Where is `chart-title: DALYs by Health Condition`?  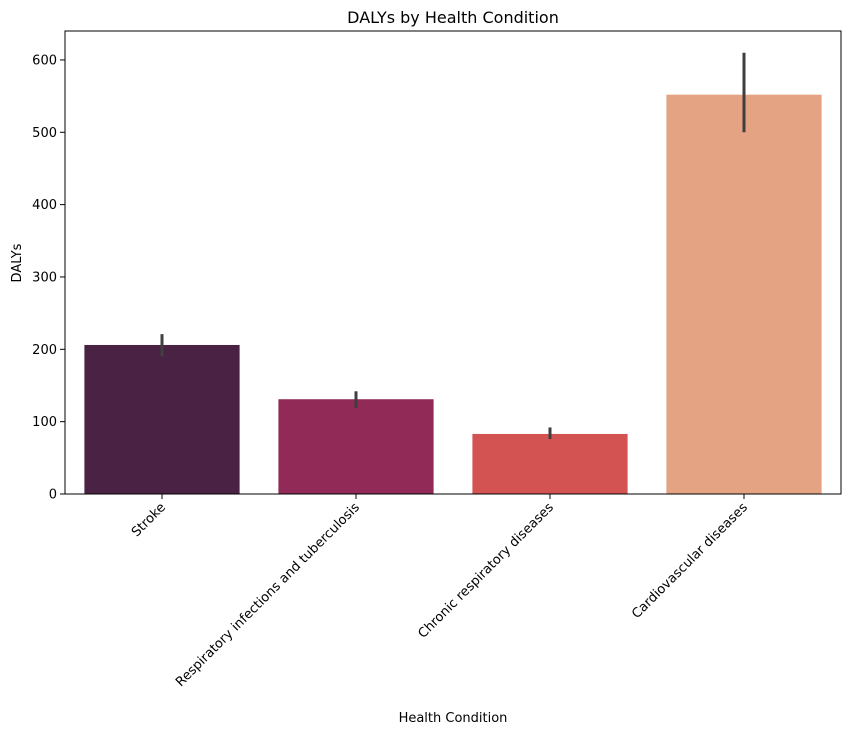 chart-title: DALYs by Health Condition is located at coordinates (453, 17).